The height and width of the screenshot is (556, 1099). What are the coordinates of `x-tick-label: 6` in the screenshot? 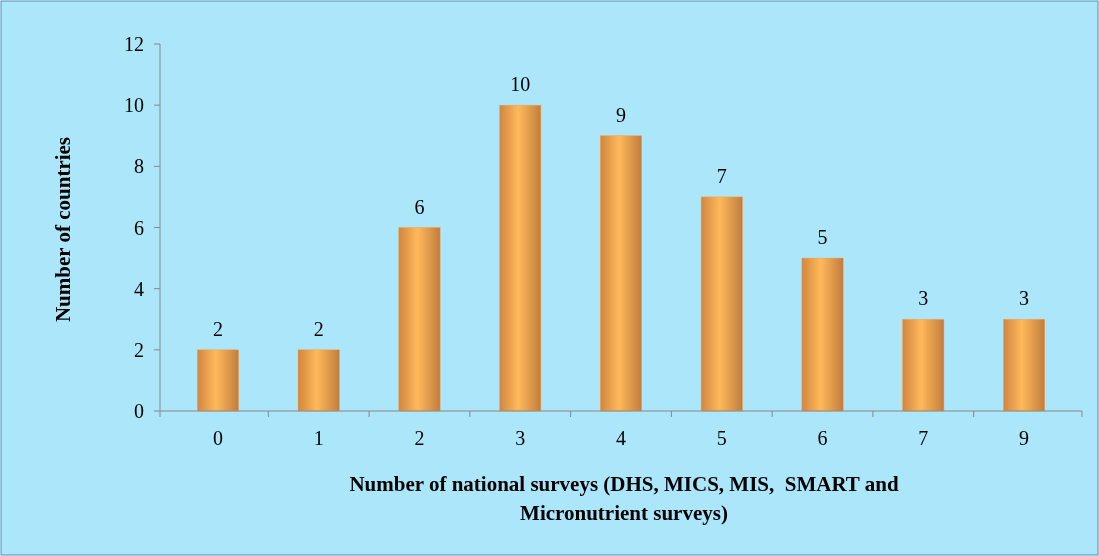 It's located at (822, 438).